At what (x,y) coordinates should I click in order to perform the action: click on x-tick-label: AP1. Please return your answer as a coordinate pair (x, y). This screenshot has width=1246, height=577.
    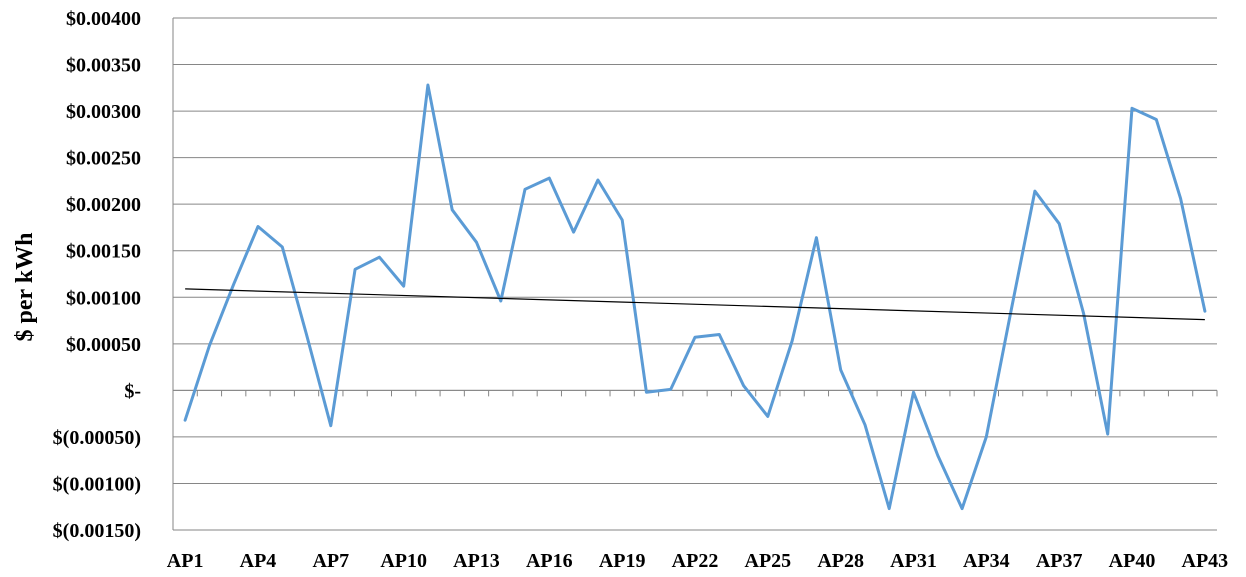
    Looking at the image, I should click on (185, 561).